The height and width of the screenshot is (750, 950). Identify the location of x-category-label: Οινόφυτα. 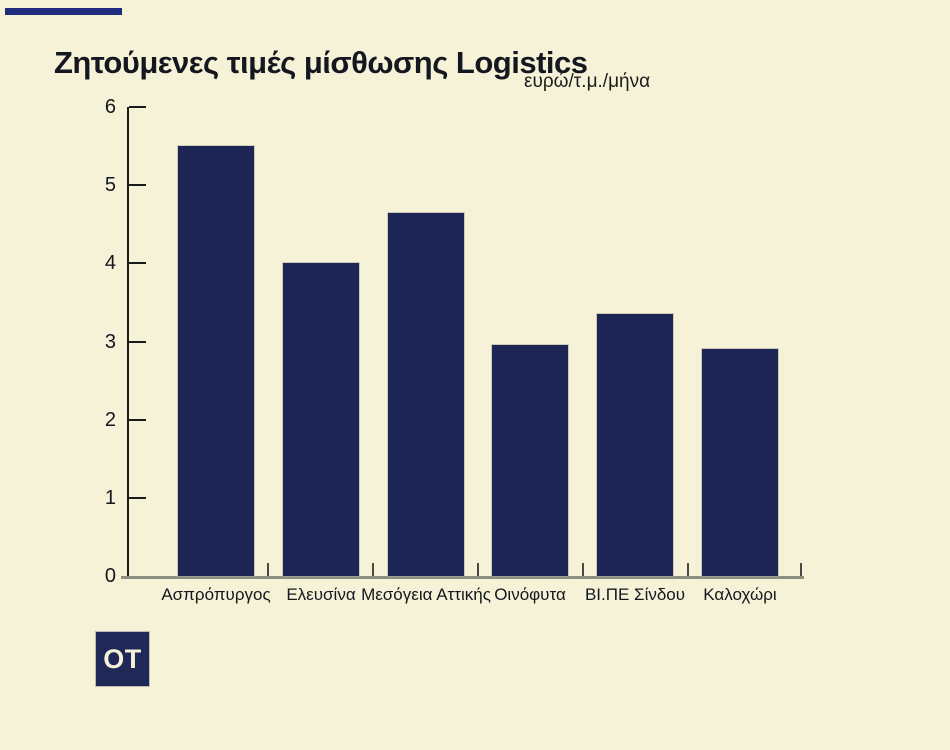
(530, 594).